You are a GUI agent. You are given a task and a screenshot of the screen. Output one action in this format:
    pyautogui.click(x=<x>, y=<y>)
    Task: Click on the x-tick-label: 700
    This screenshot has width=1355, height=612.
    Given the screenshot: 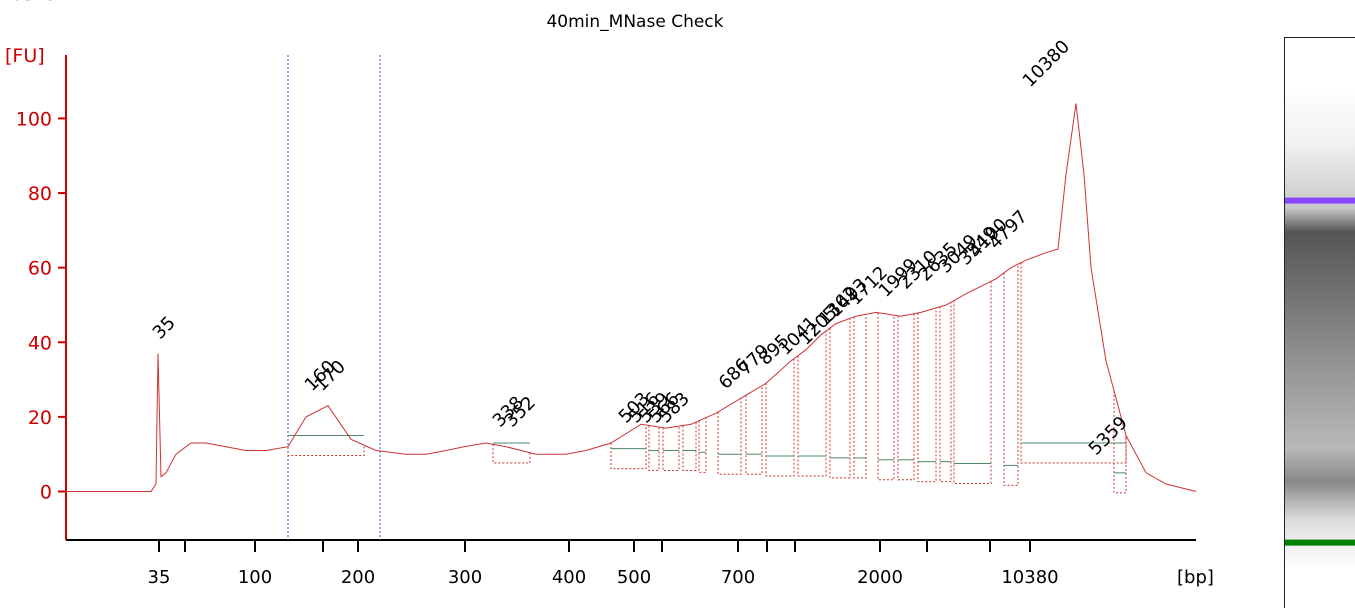 What is the action you would take?
    pyautogui.click(x=738, y=577)
    